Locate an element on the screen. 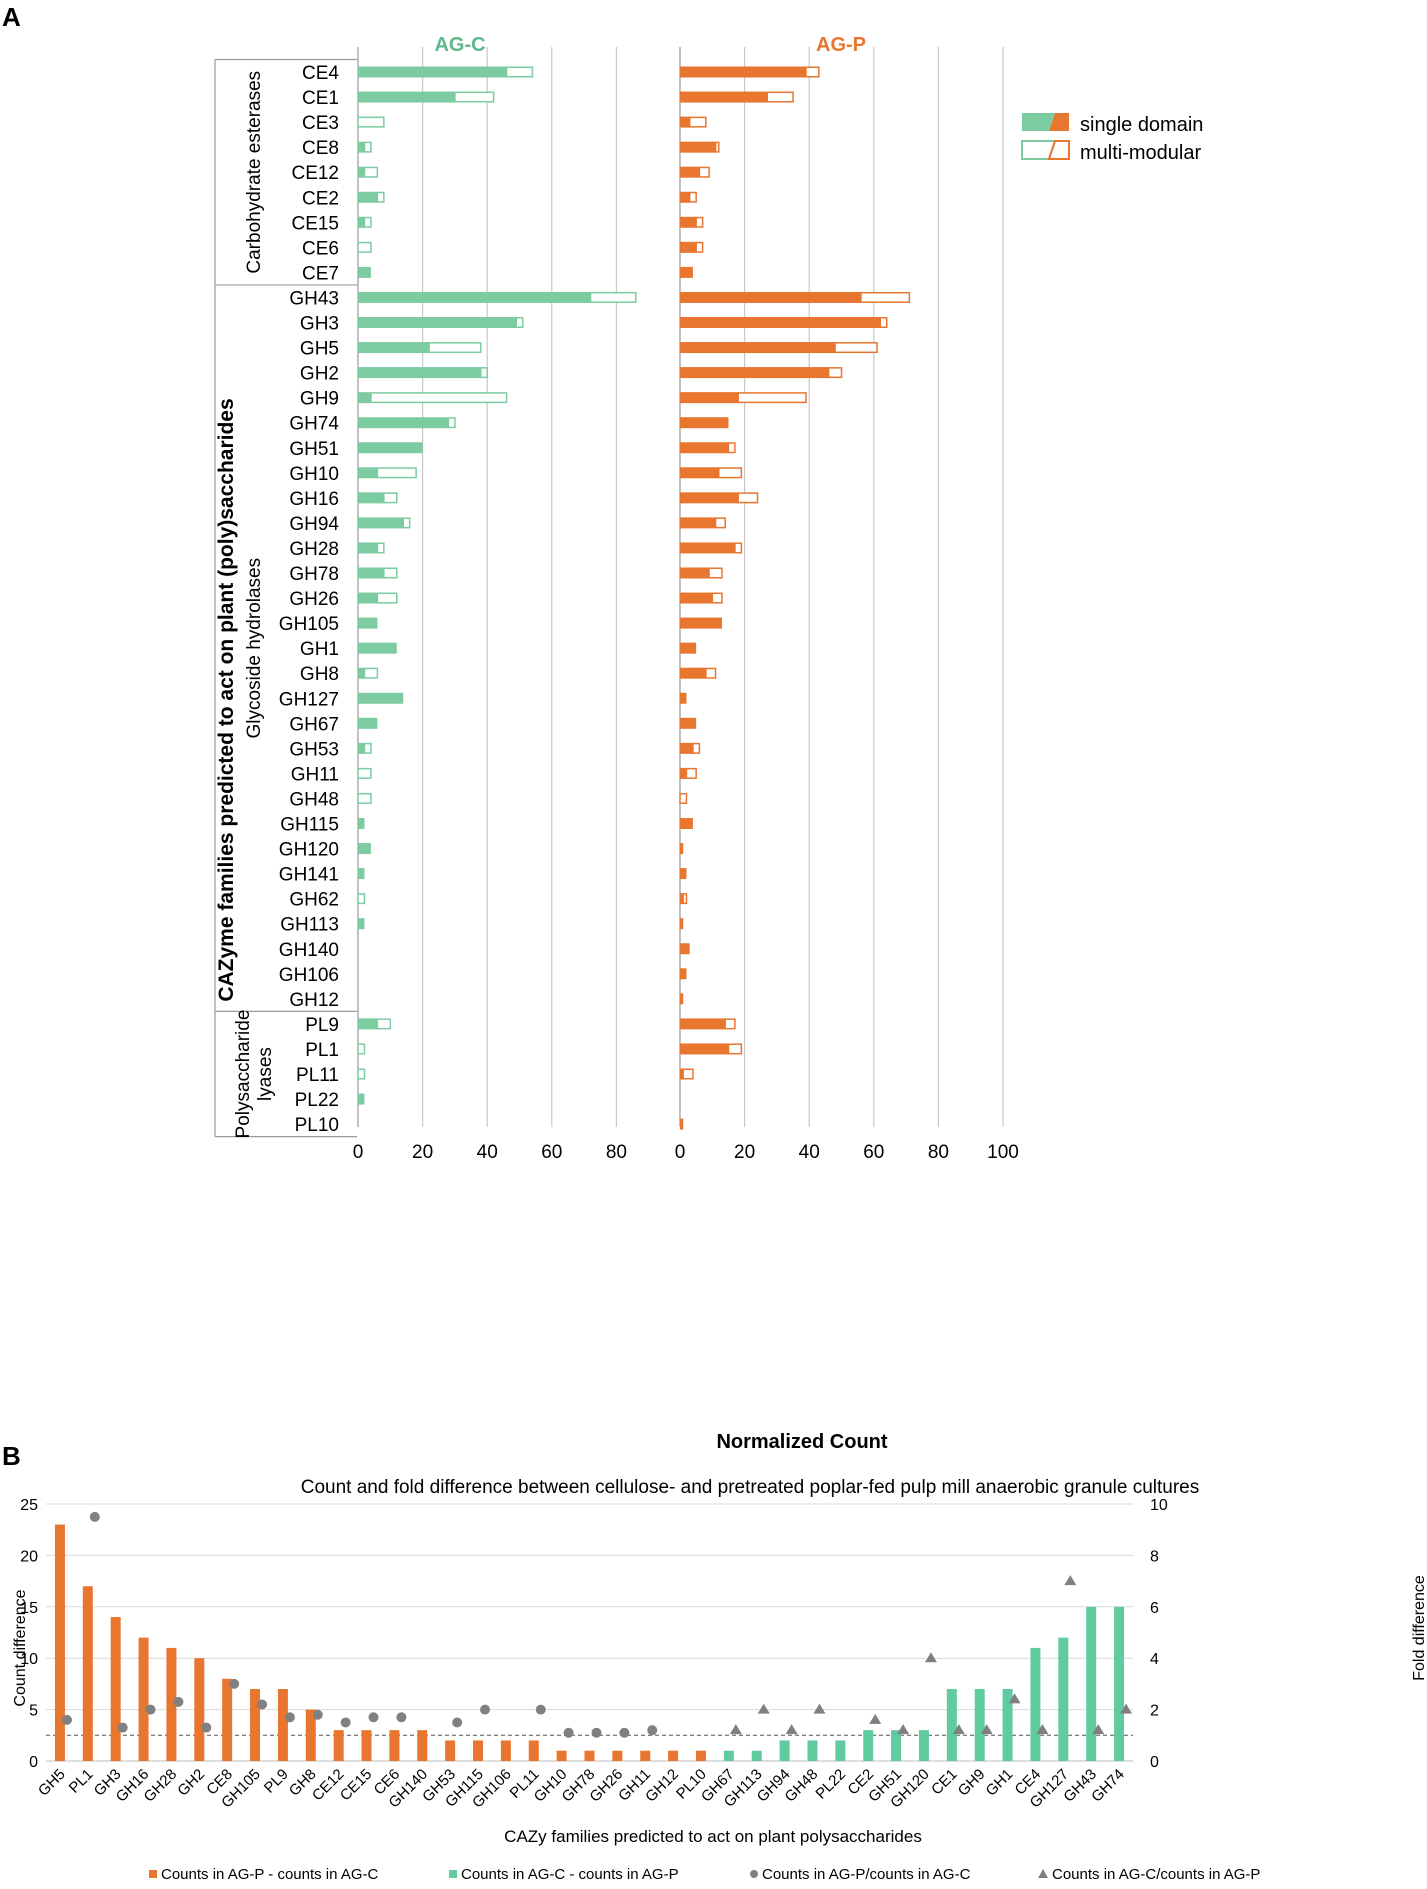  bar-c-single-gh1 is located at coordinates (377, 648).